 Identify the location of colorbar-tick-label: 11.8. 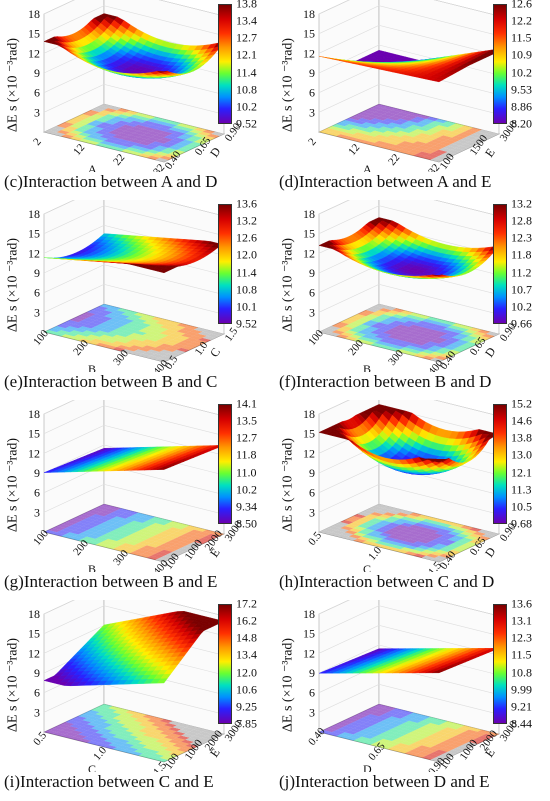
(246, 454).